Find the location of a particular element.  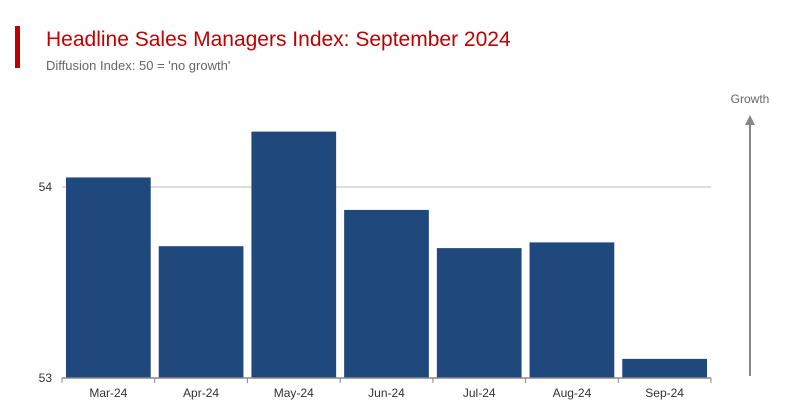

x-tick-label: Aug-24 is located at coordinates (572, 393).